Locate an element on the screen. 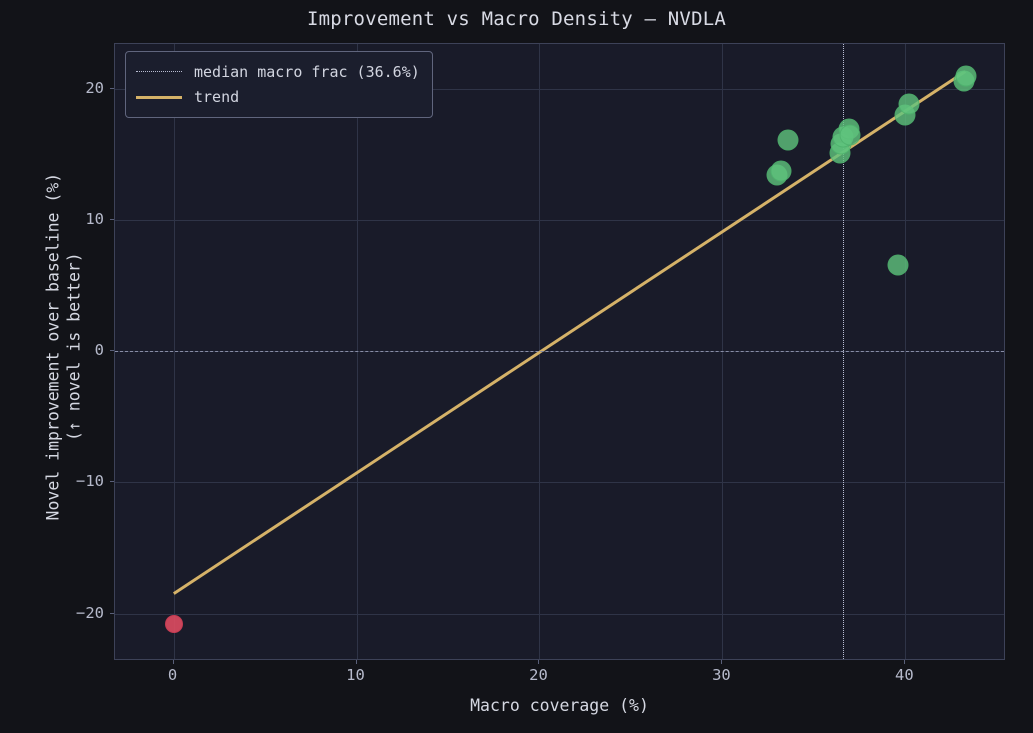 The height and width of the screenshot is (733, 1033). legend-label: median macro frac (36.6%) is located at coordinates (307, 71).